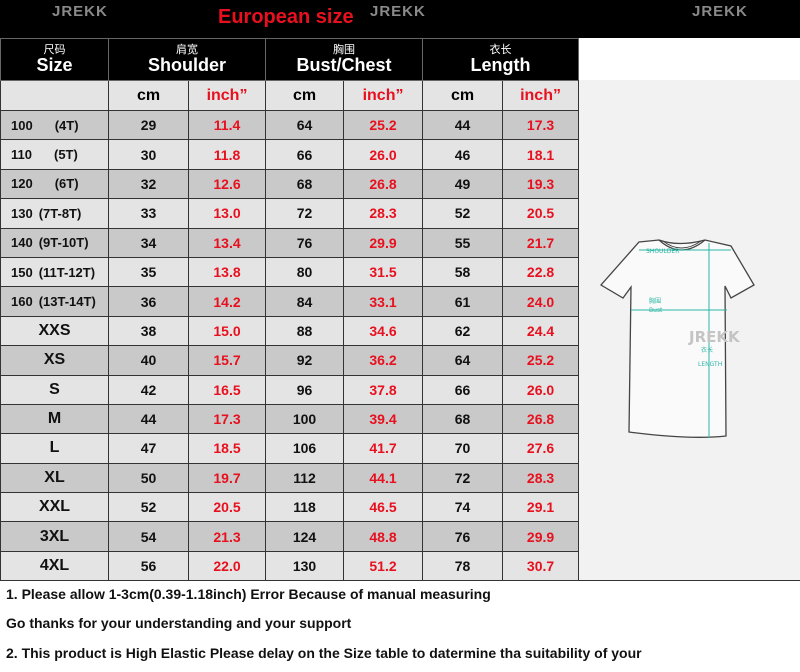  Describe the element at coordinates (54, 95) in the screenshot. I see `unit-blank` at that location.